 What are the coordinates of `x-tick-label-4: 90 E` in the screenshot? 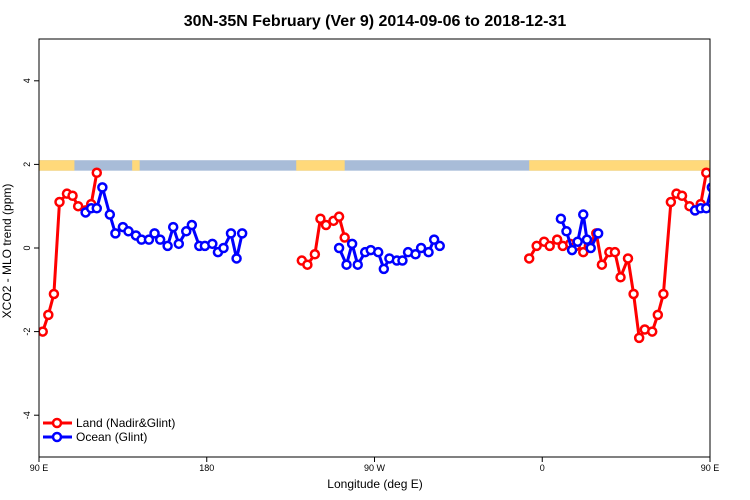 It's located at (710, 468).